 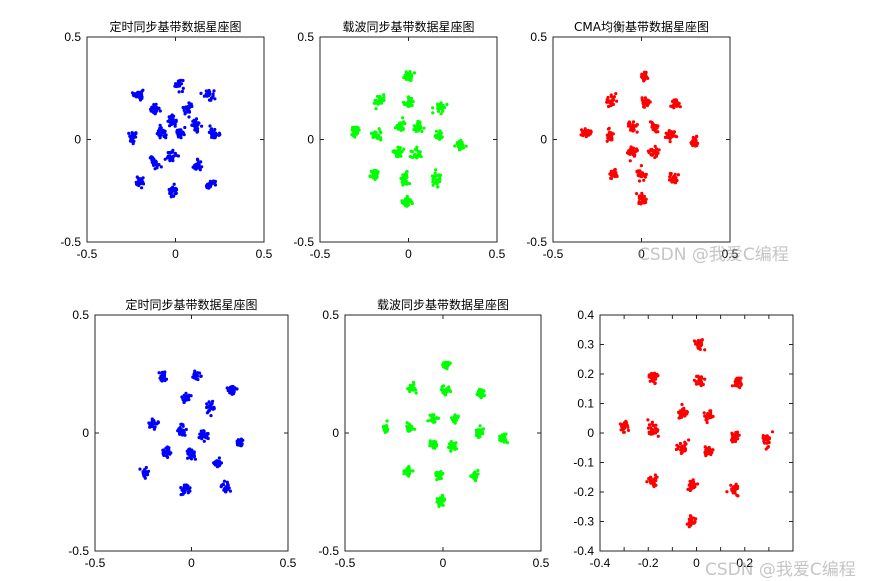 What do you see at coordinates (583, 492) in the screenshot?
I see `y-tick-label: -0.2` at bounding box center [583, 492].